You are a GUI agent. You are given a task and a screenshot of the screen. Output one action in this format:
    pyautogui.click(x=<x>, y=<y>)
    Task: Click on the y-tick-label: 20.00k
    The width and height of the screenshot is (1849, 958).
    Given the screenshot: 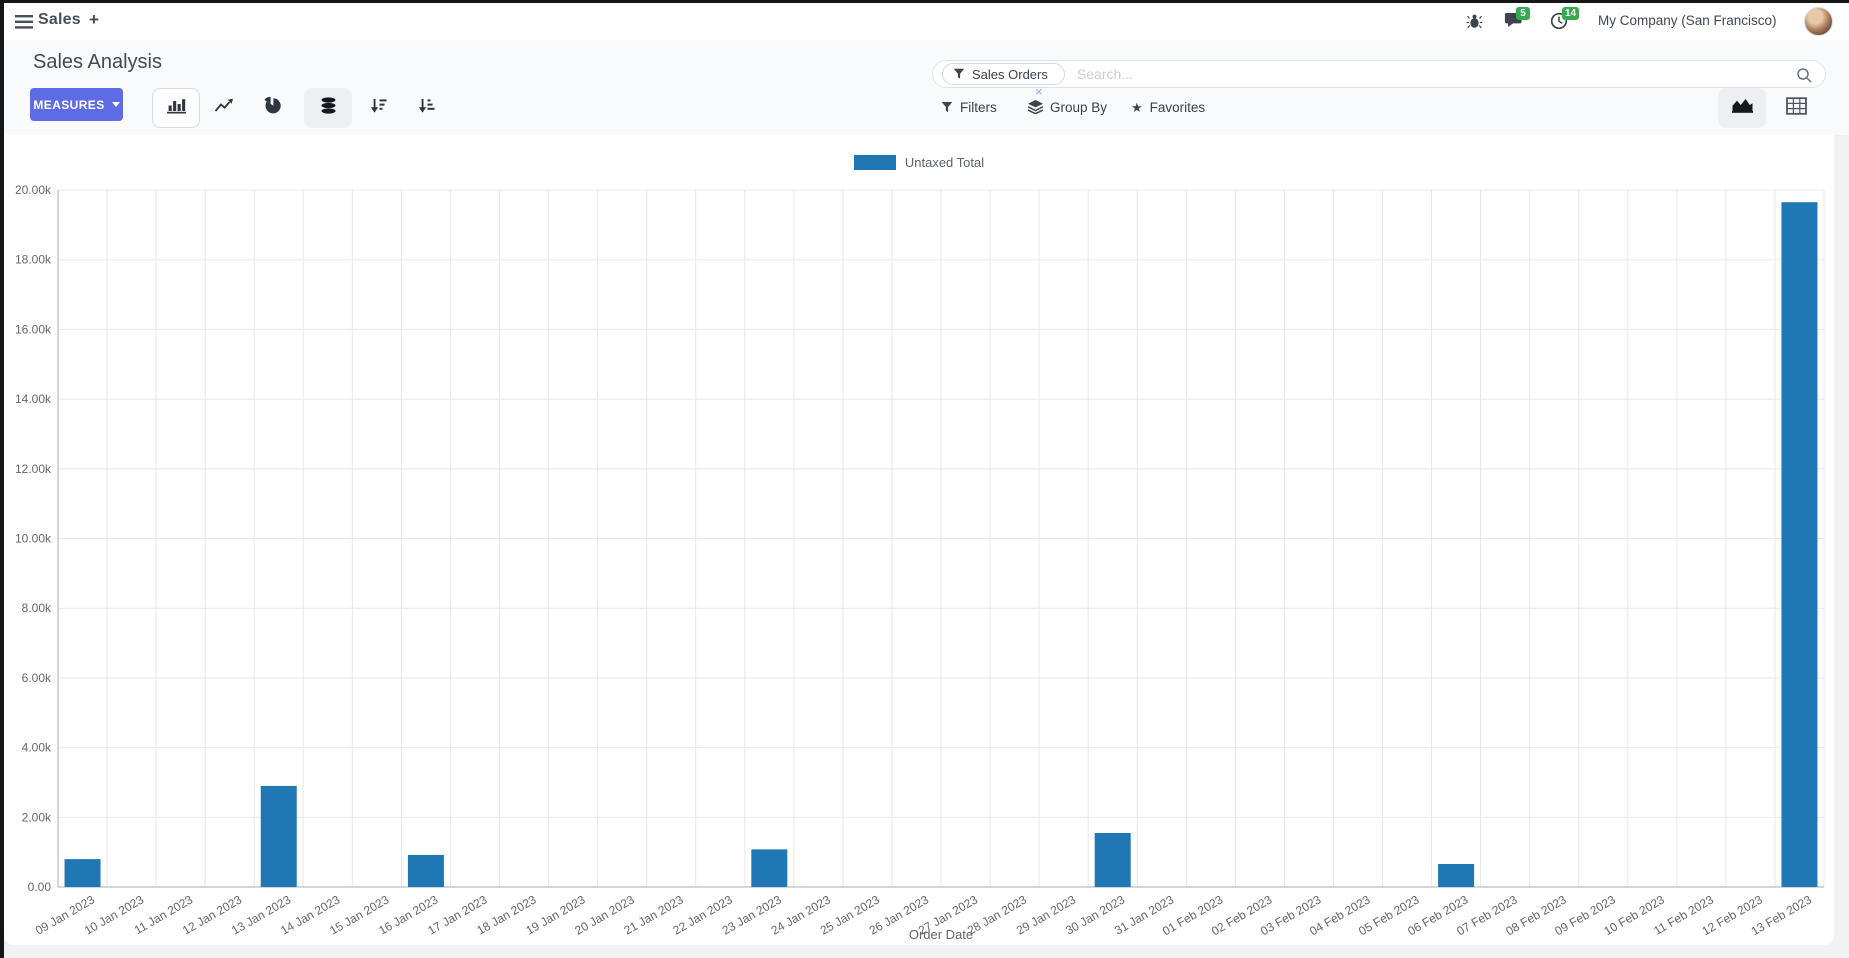 What is the action you would take?
    pyautogui.click(x=33, y=190)
    